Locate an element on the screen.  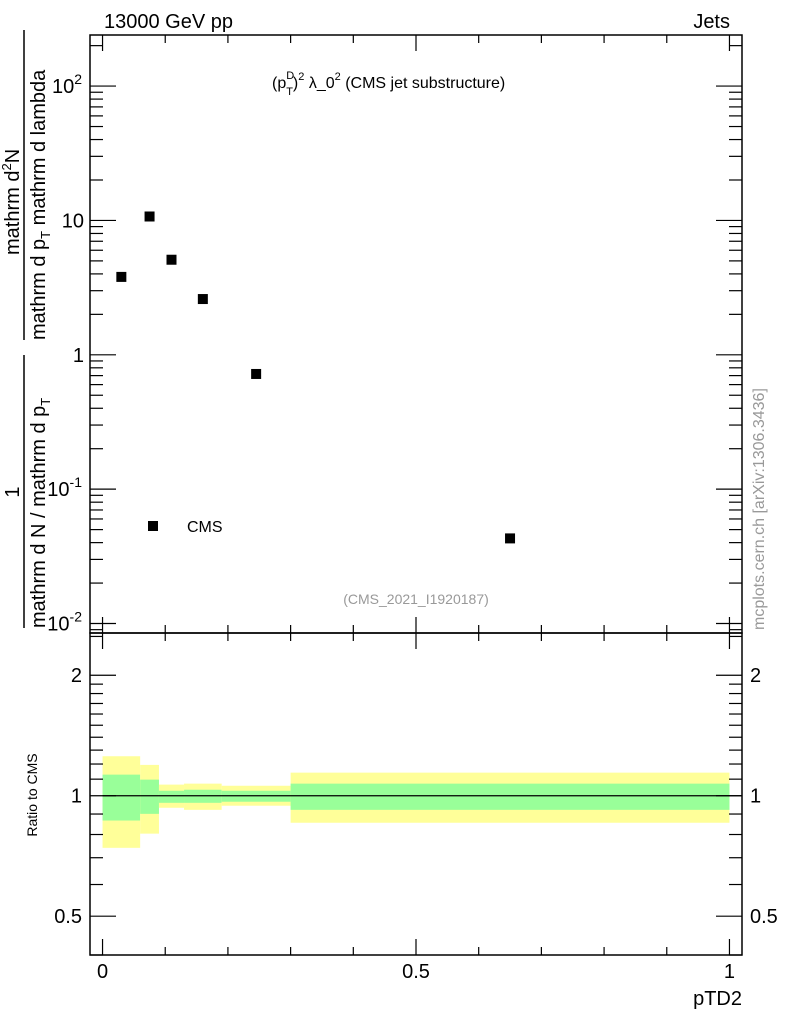
svg-text: mathrm d N / mathrm d pT is located at coordinates (40, 513).